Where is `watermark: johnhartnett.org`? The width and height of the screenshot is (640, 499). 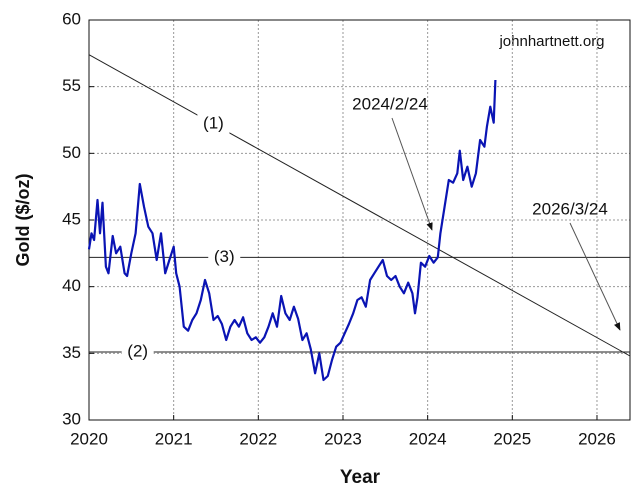 watermark: johnhartnett.org is located at coordinates (551, 41).